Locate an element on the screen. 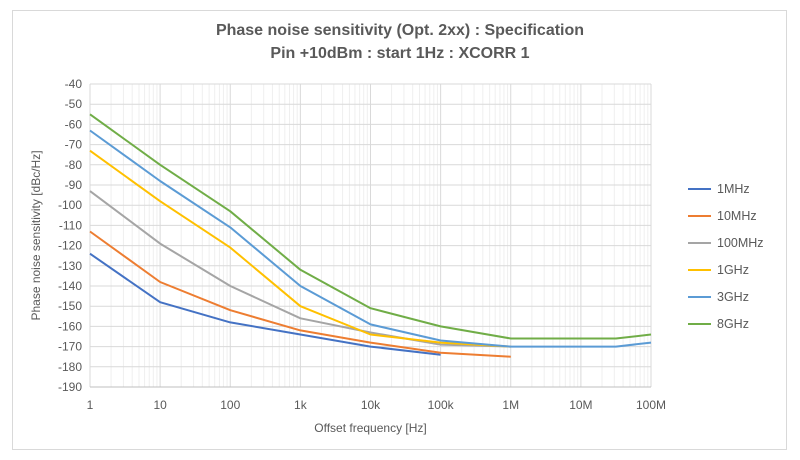 The image size is (800, 460). legend-label: 1MHz is located at coordinates (733, 188).